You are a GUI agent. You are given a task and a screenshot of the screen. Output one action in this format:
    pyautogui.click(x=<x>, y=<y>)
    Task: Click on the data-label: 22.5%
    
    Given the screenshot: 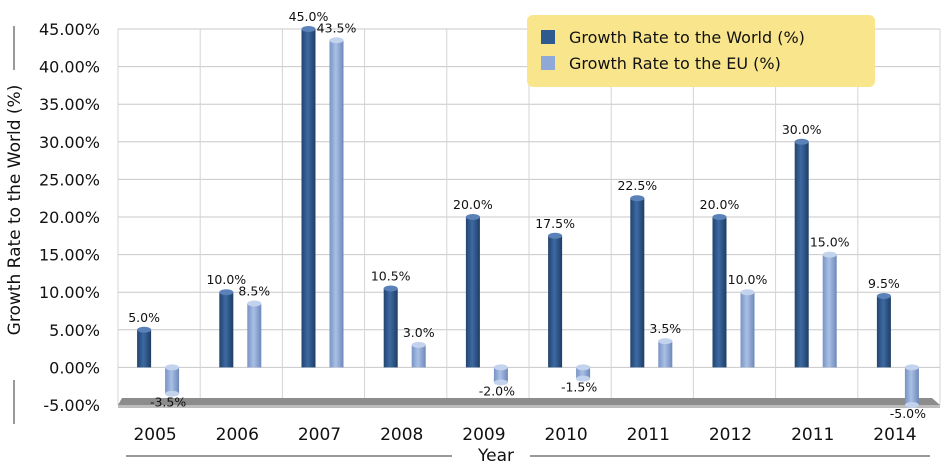 What is the action you would take?
    pyautogui.click(x=637, y=185)
    